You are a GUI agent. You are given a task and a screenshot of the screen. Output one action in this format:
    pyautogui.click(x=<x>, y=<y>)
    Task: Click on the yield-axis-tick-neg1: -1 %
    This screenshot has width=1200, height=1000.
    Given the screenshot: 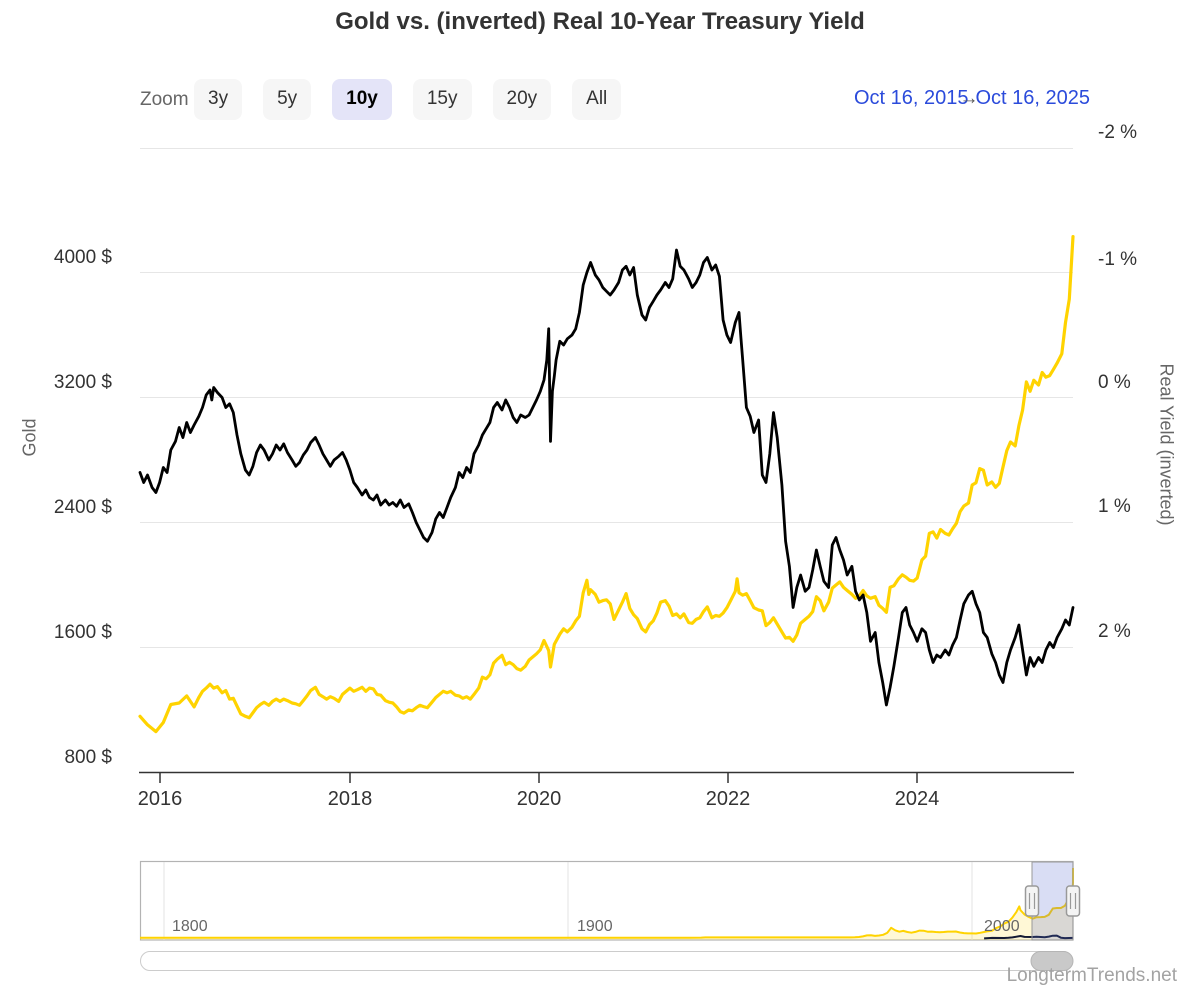 What is the action you would take?
    pyautogui.click(x=1118, y=259)
    